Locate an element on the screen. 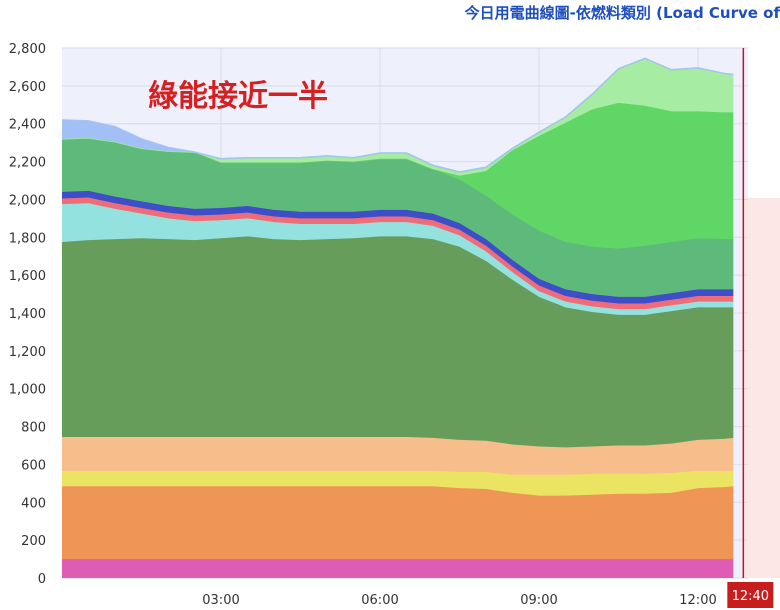  y-tick-label: 600 is located at coordinates (33, 465).